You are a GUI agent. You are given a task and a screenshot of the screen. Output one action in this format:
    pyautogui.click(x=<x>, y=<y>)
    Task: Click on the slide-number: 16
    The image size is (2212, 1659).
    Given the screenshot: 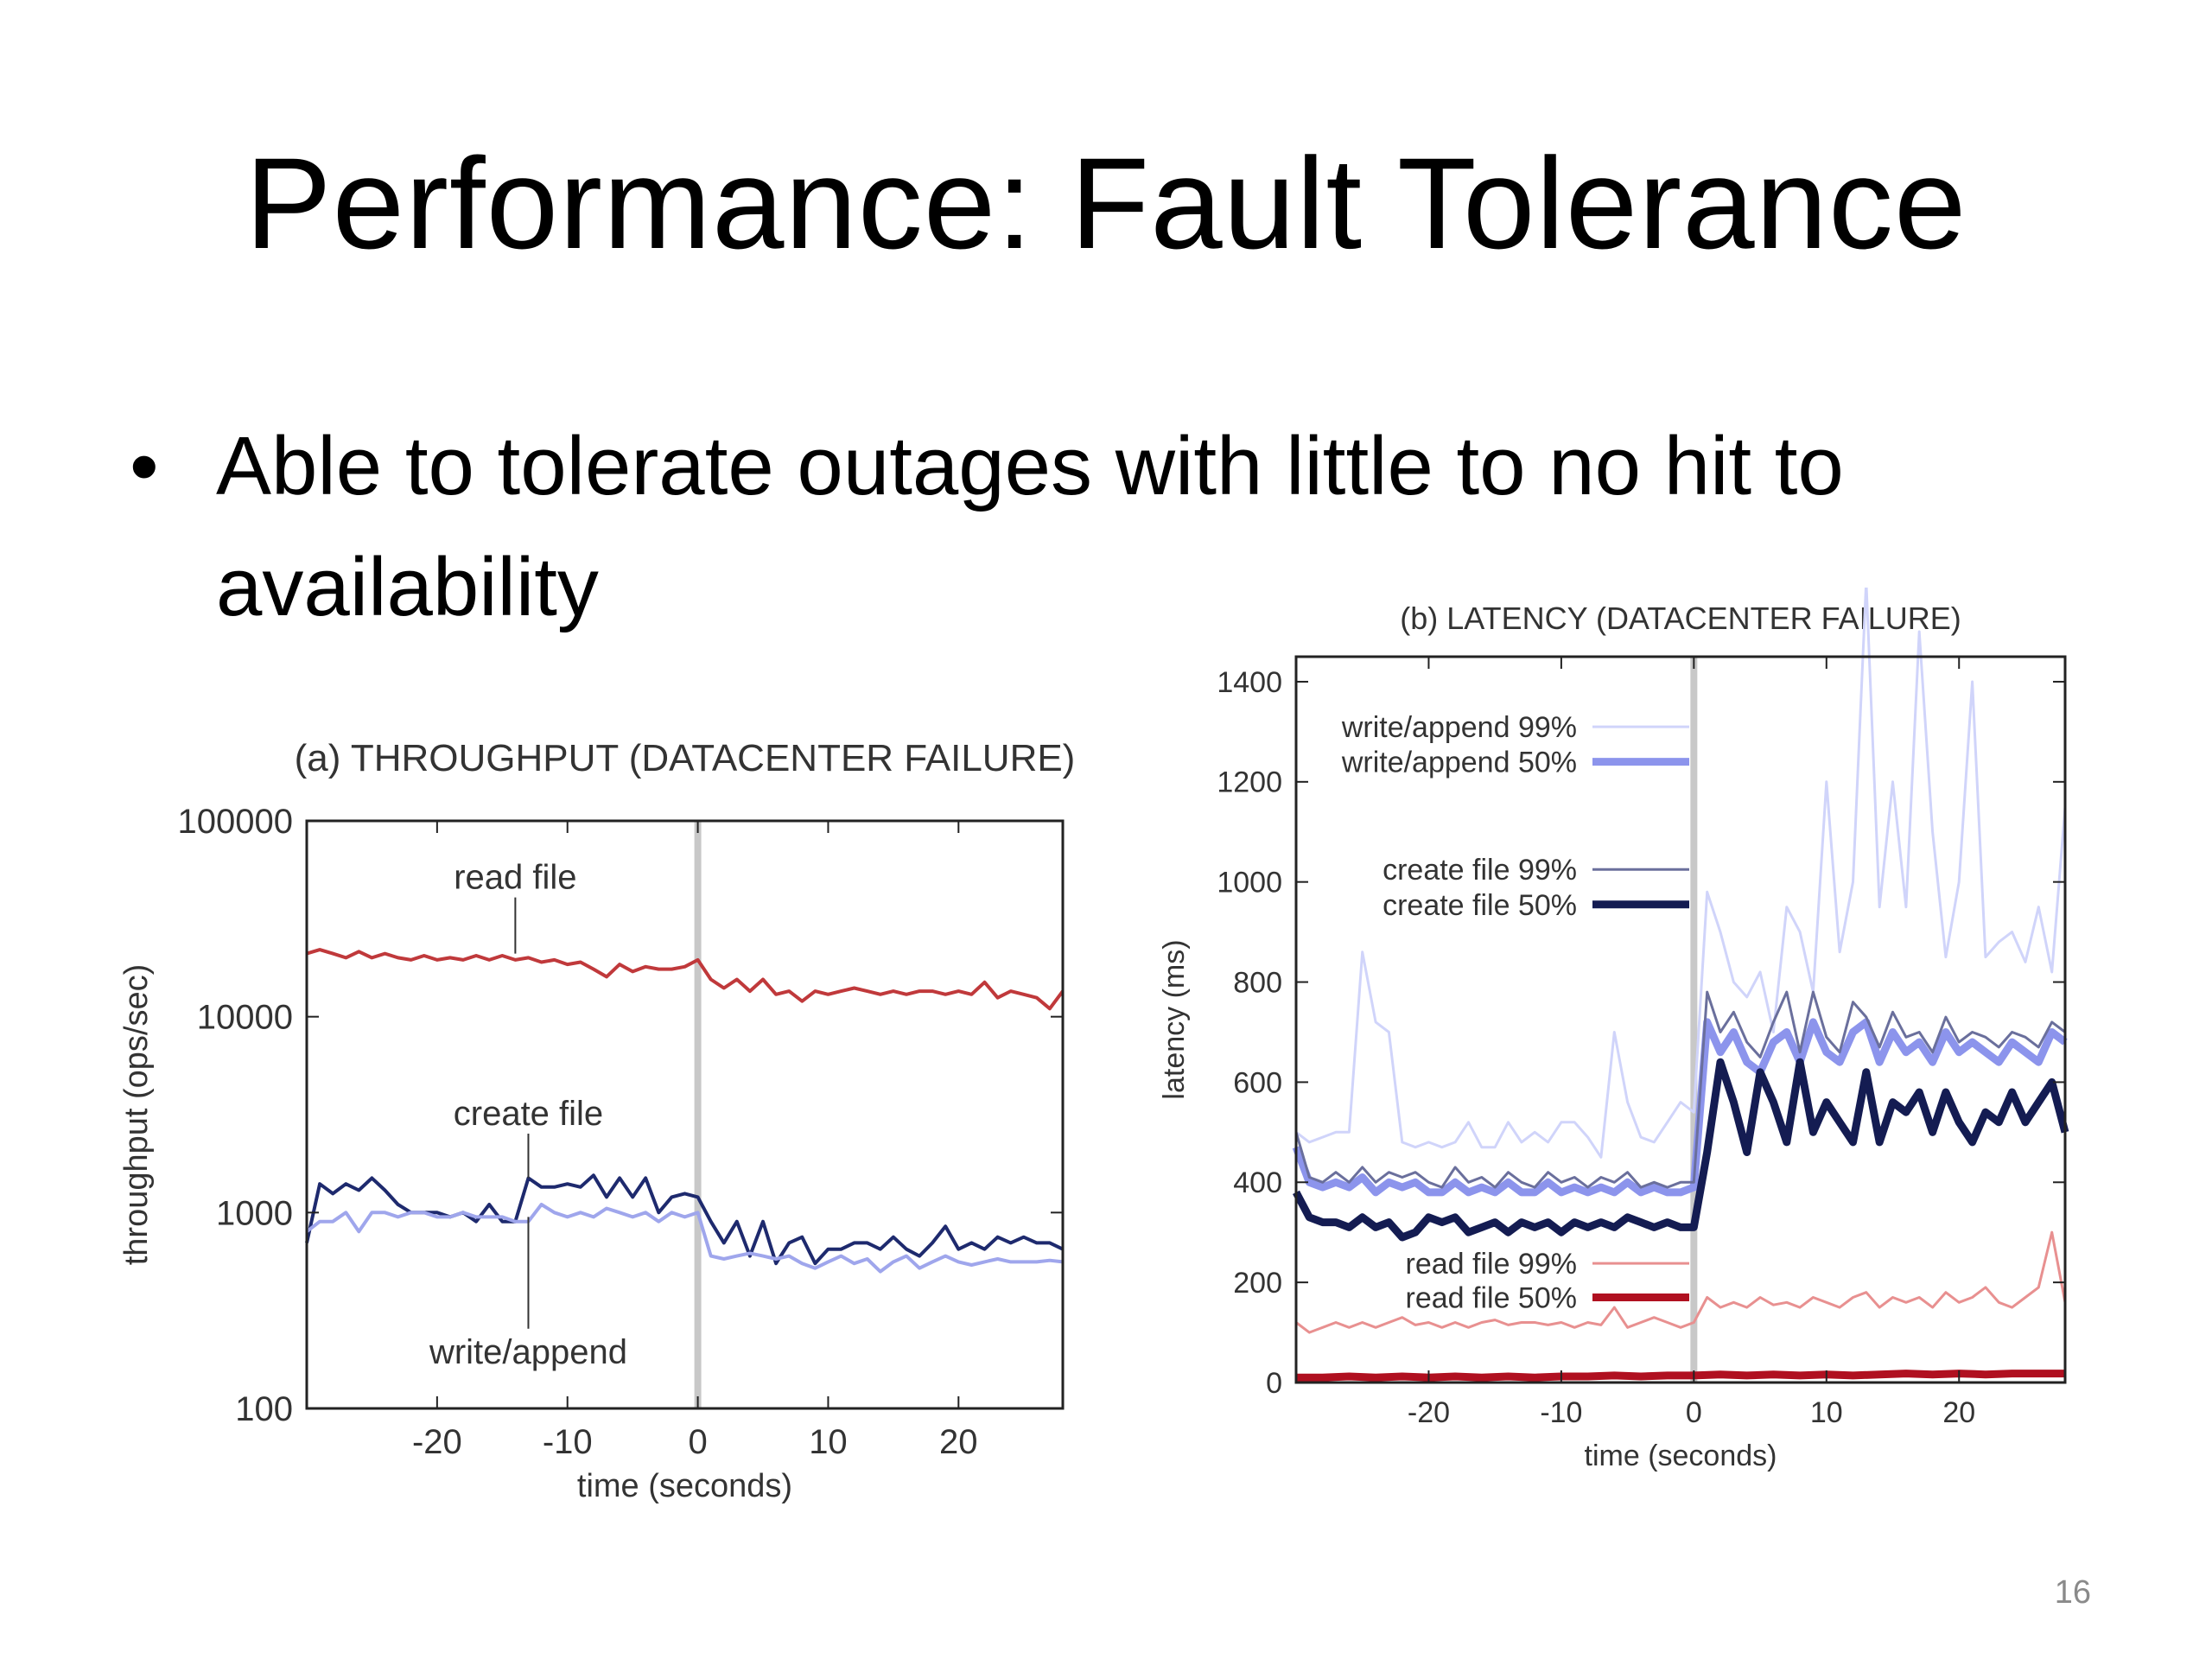 What is the action you would take?
    pyautogui.click(x=2072, y=1592)
    